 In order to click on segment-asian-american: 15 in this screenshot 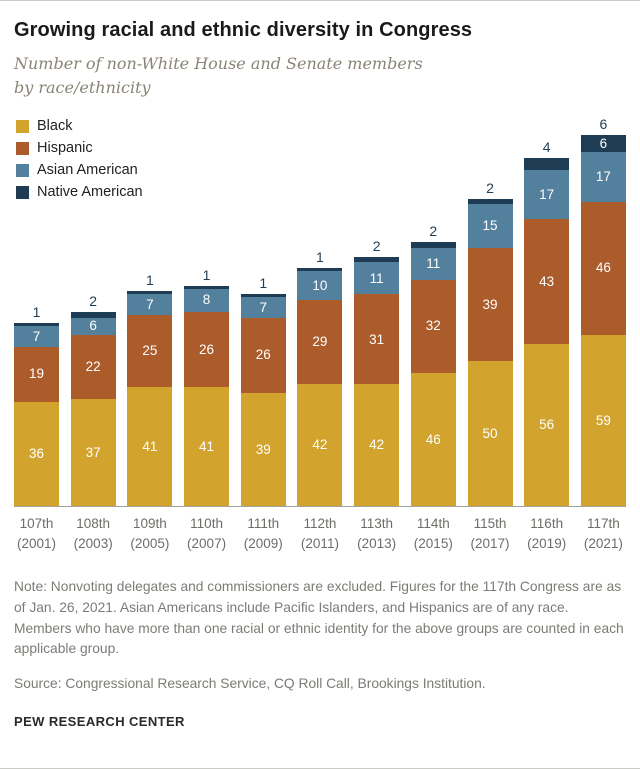, I will do `click(490, 226)`.